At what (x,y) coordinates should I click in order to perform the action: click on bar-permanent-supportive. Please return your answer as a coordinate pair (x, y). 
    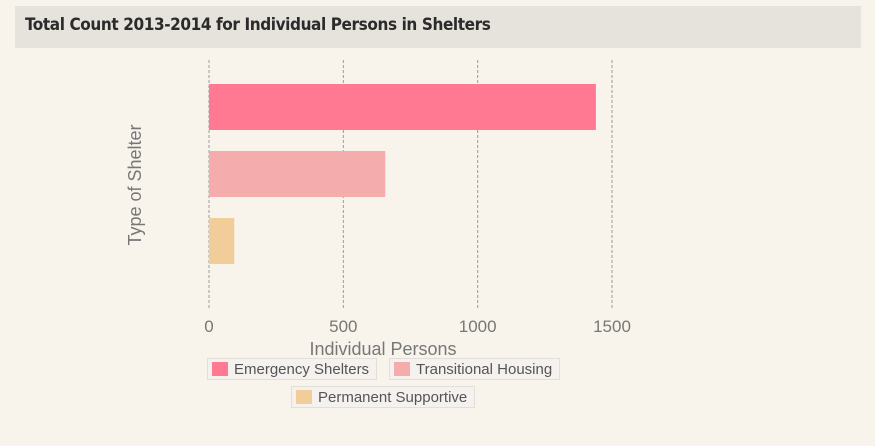
    Looking at the image, I should click on (222, 241).